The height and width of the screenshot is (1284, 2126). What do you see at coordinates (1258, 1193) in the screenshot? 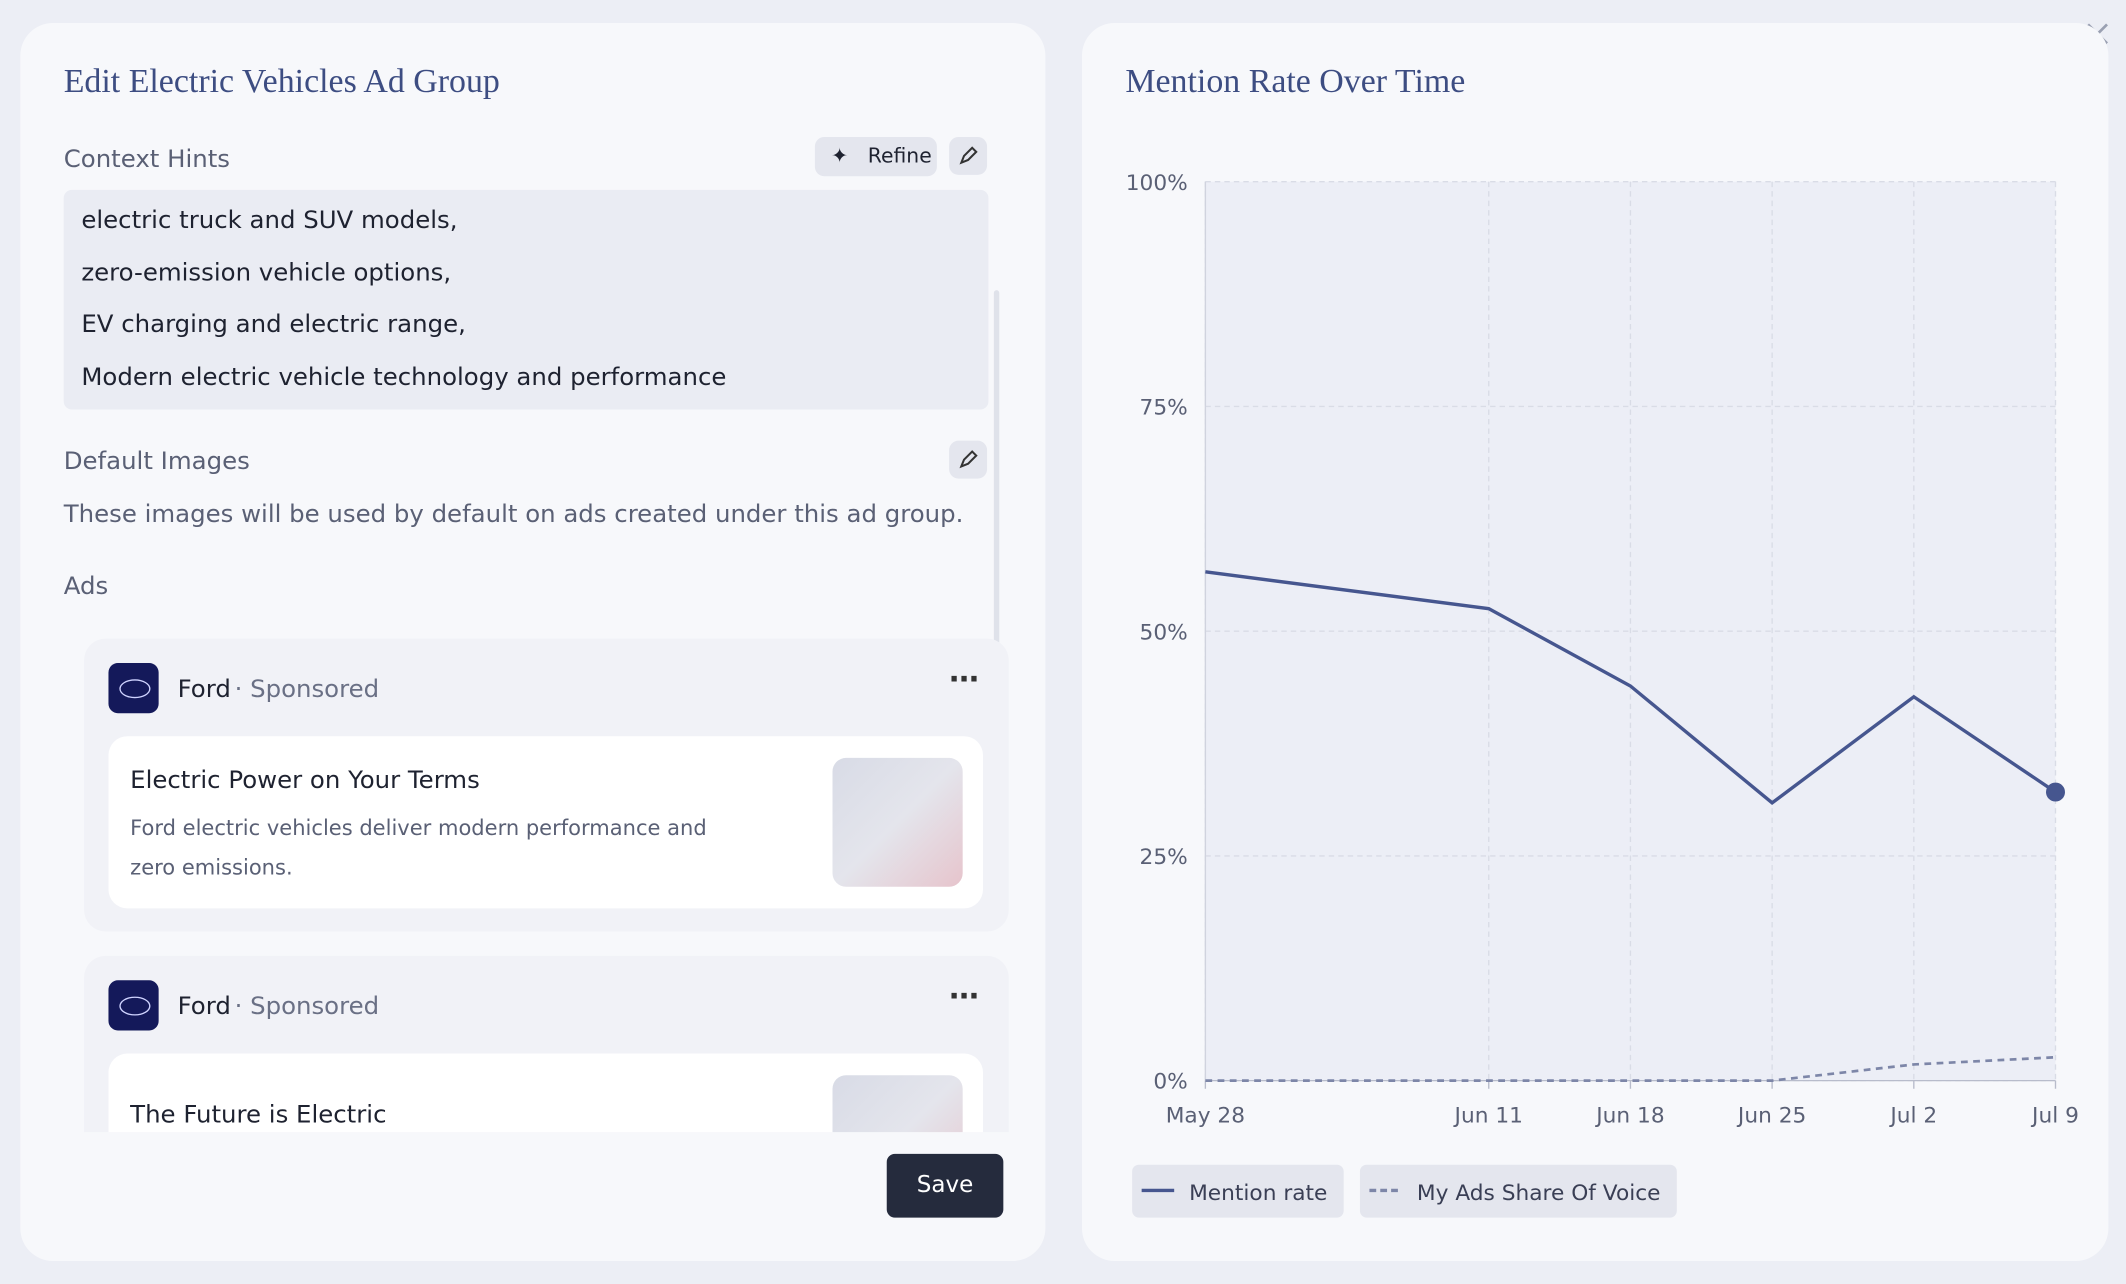
I see `legend-label: Mention rate` at bounding box center [1258, 1193].